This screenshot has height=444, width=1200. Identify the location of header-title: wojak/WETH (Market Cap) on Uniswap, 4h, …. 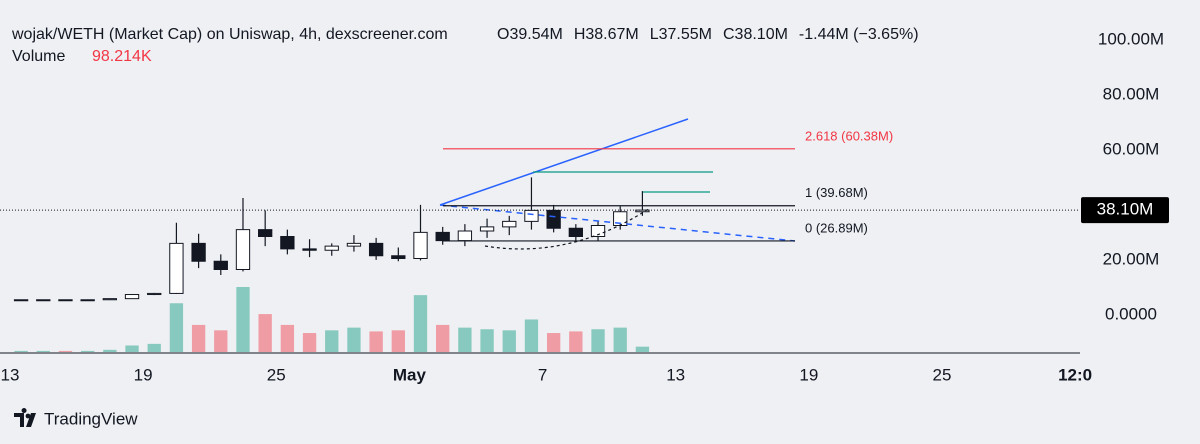
(229, 34).